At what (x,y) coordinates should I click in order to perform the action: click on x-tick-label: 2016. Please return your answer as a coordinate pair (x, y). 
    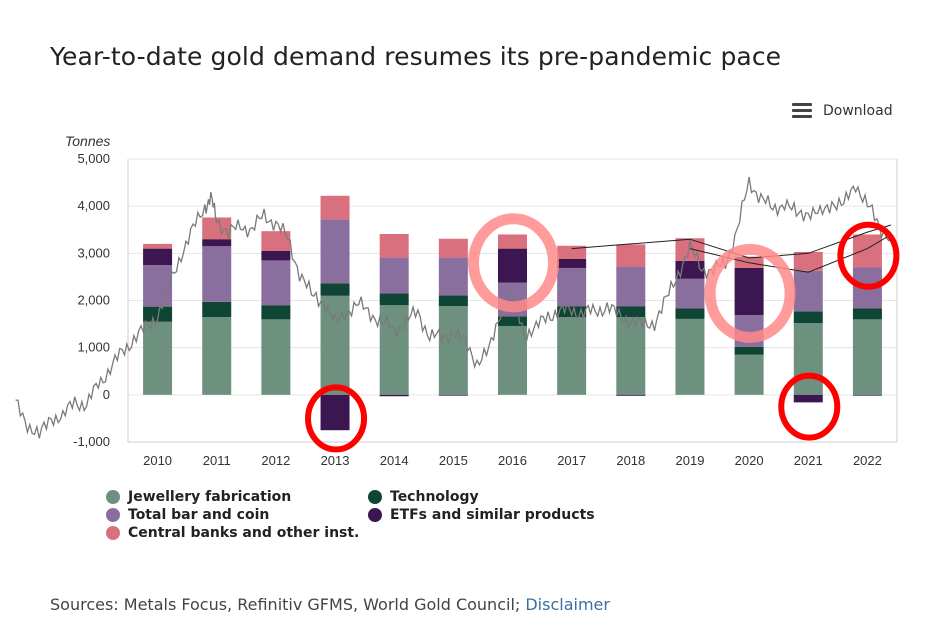
    Looking at the image, I should click on (512, 460).